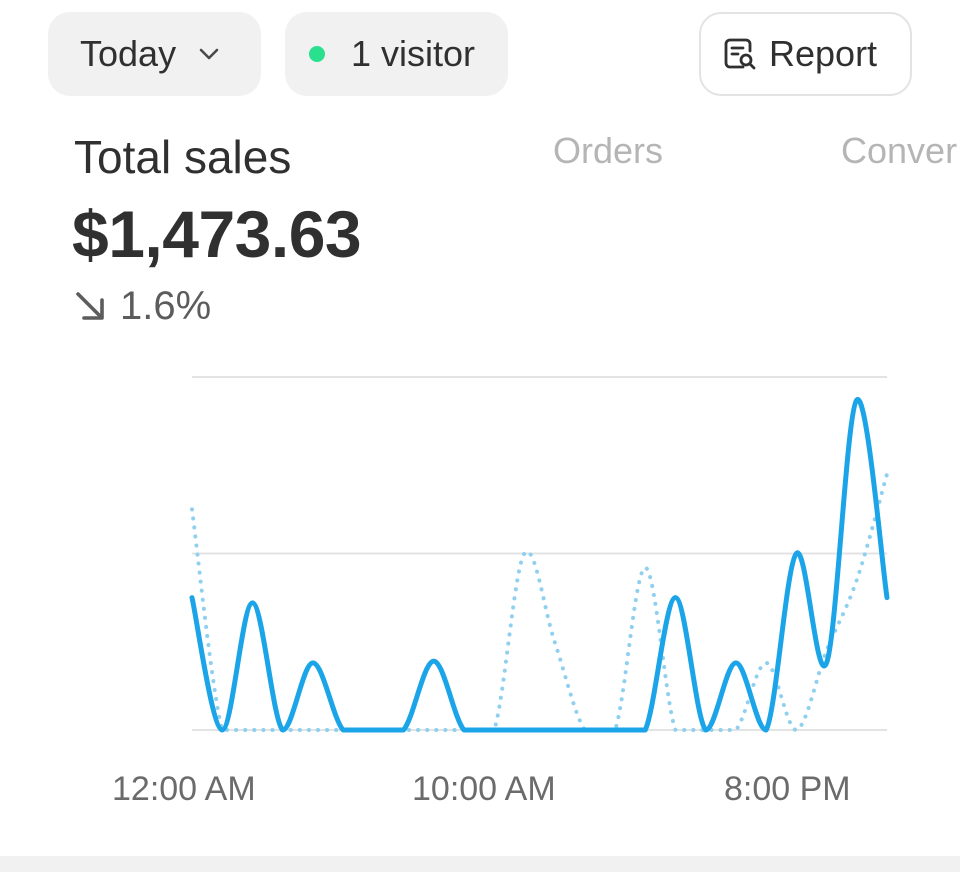 The image size is (960, 872). I want to click on live-visitors-label: 1 visitor, so click(413, 53).